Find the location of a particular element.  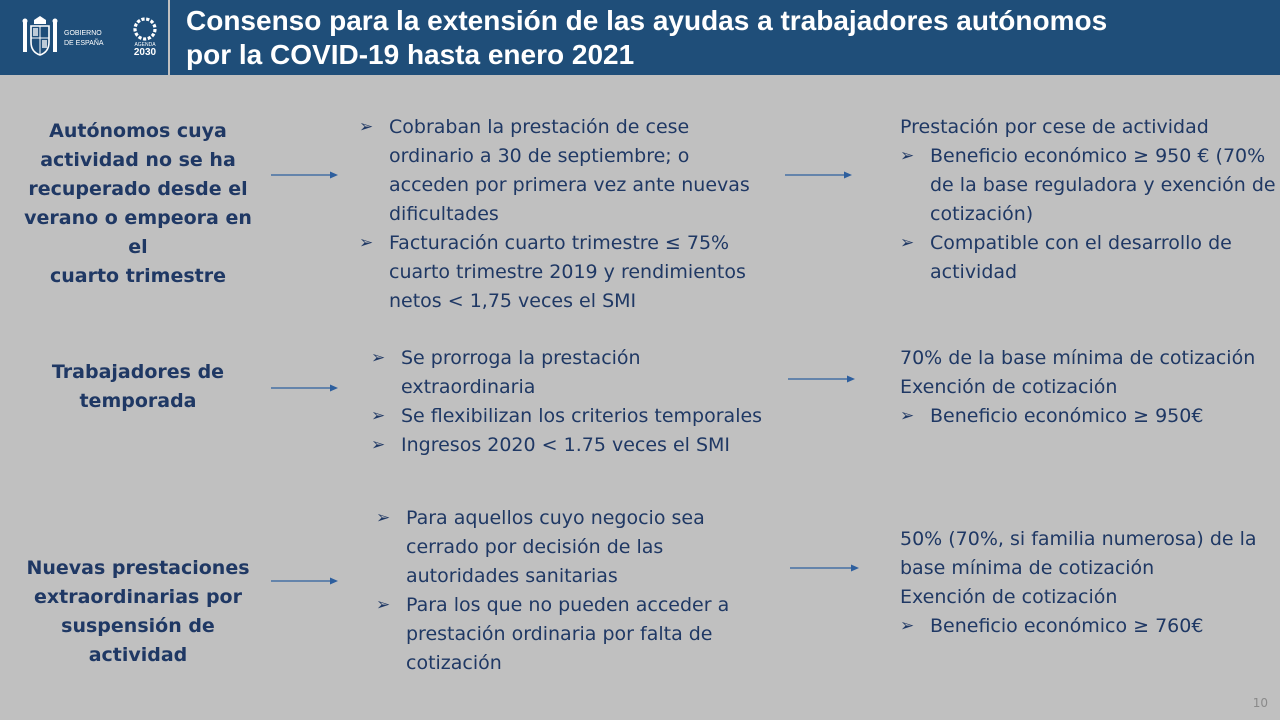

logo-area: GOBIERNO DE ESPAÑA AGENDA 2030 is located at coordinates (85, 37).